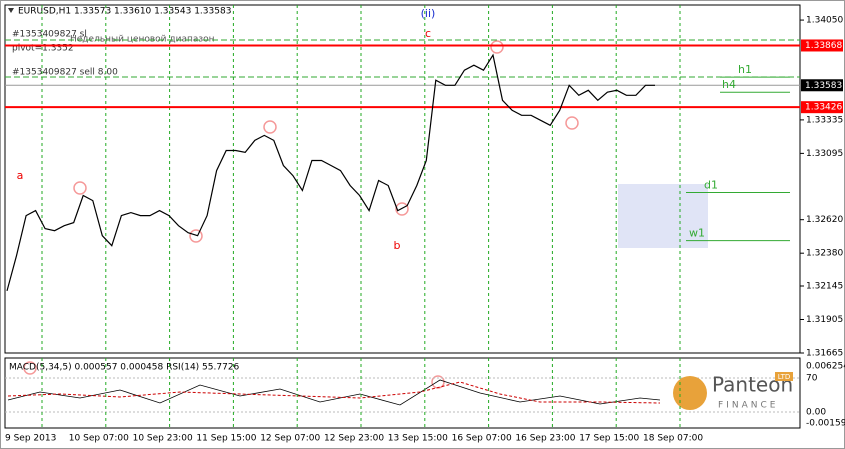 Image resolution: width=845 pixels, height=449 pixels. What do you see at coordinates (609, 439) in the screenshot?
I see `x-tick-label: 17 Sep 15:00` at bounding box center [609, 439].